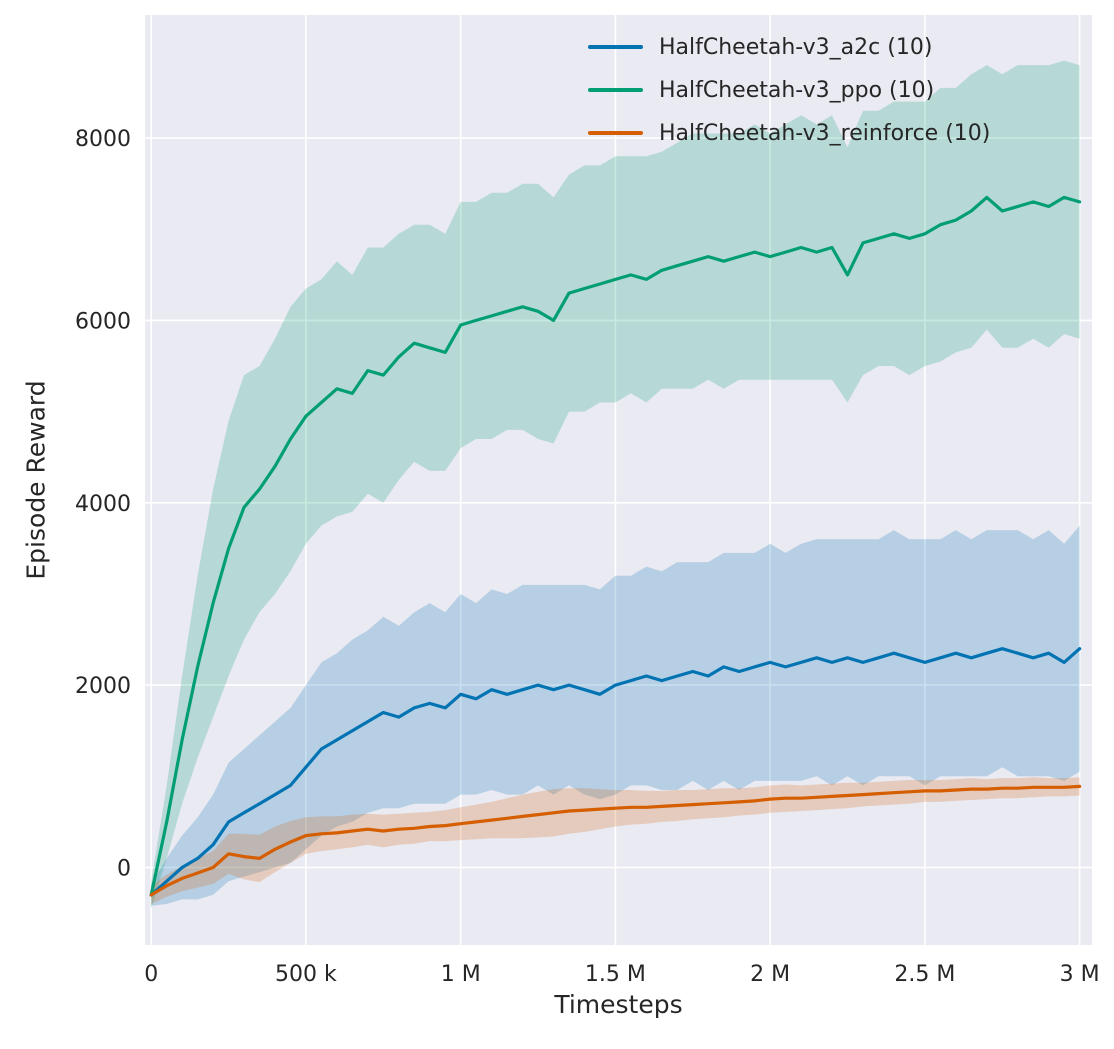 Image resolution: width=1114 pixels, height=1049 pixels. What do you see at coordinates (124, 869) in the screenshot?
I see `y-tick-label: 0` at bounding box center [124, 869].